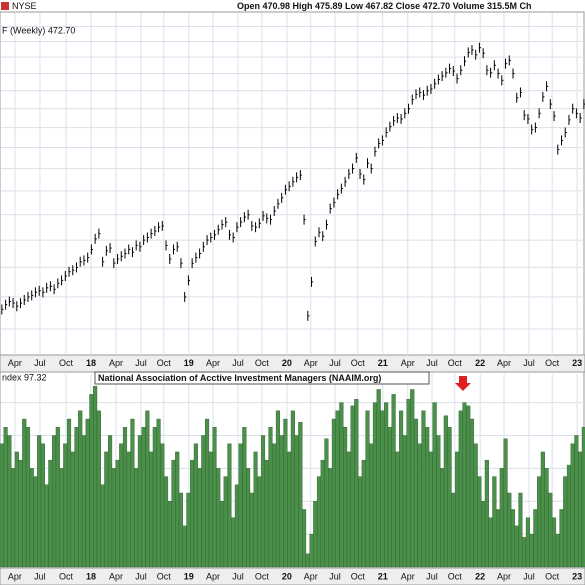 This screenshot has width=585, height=585. I want to click on x-tick-label: 19, so click(189, 363).